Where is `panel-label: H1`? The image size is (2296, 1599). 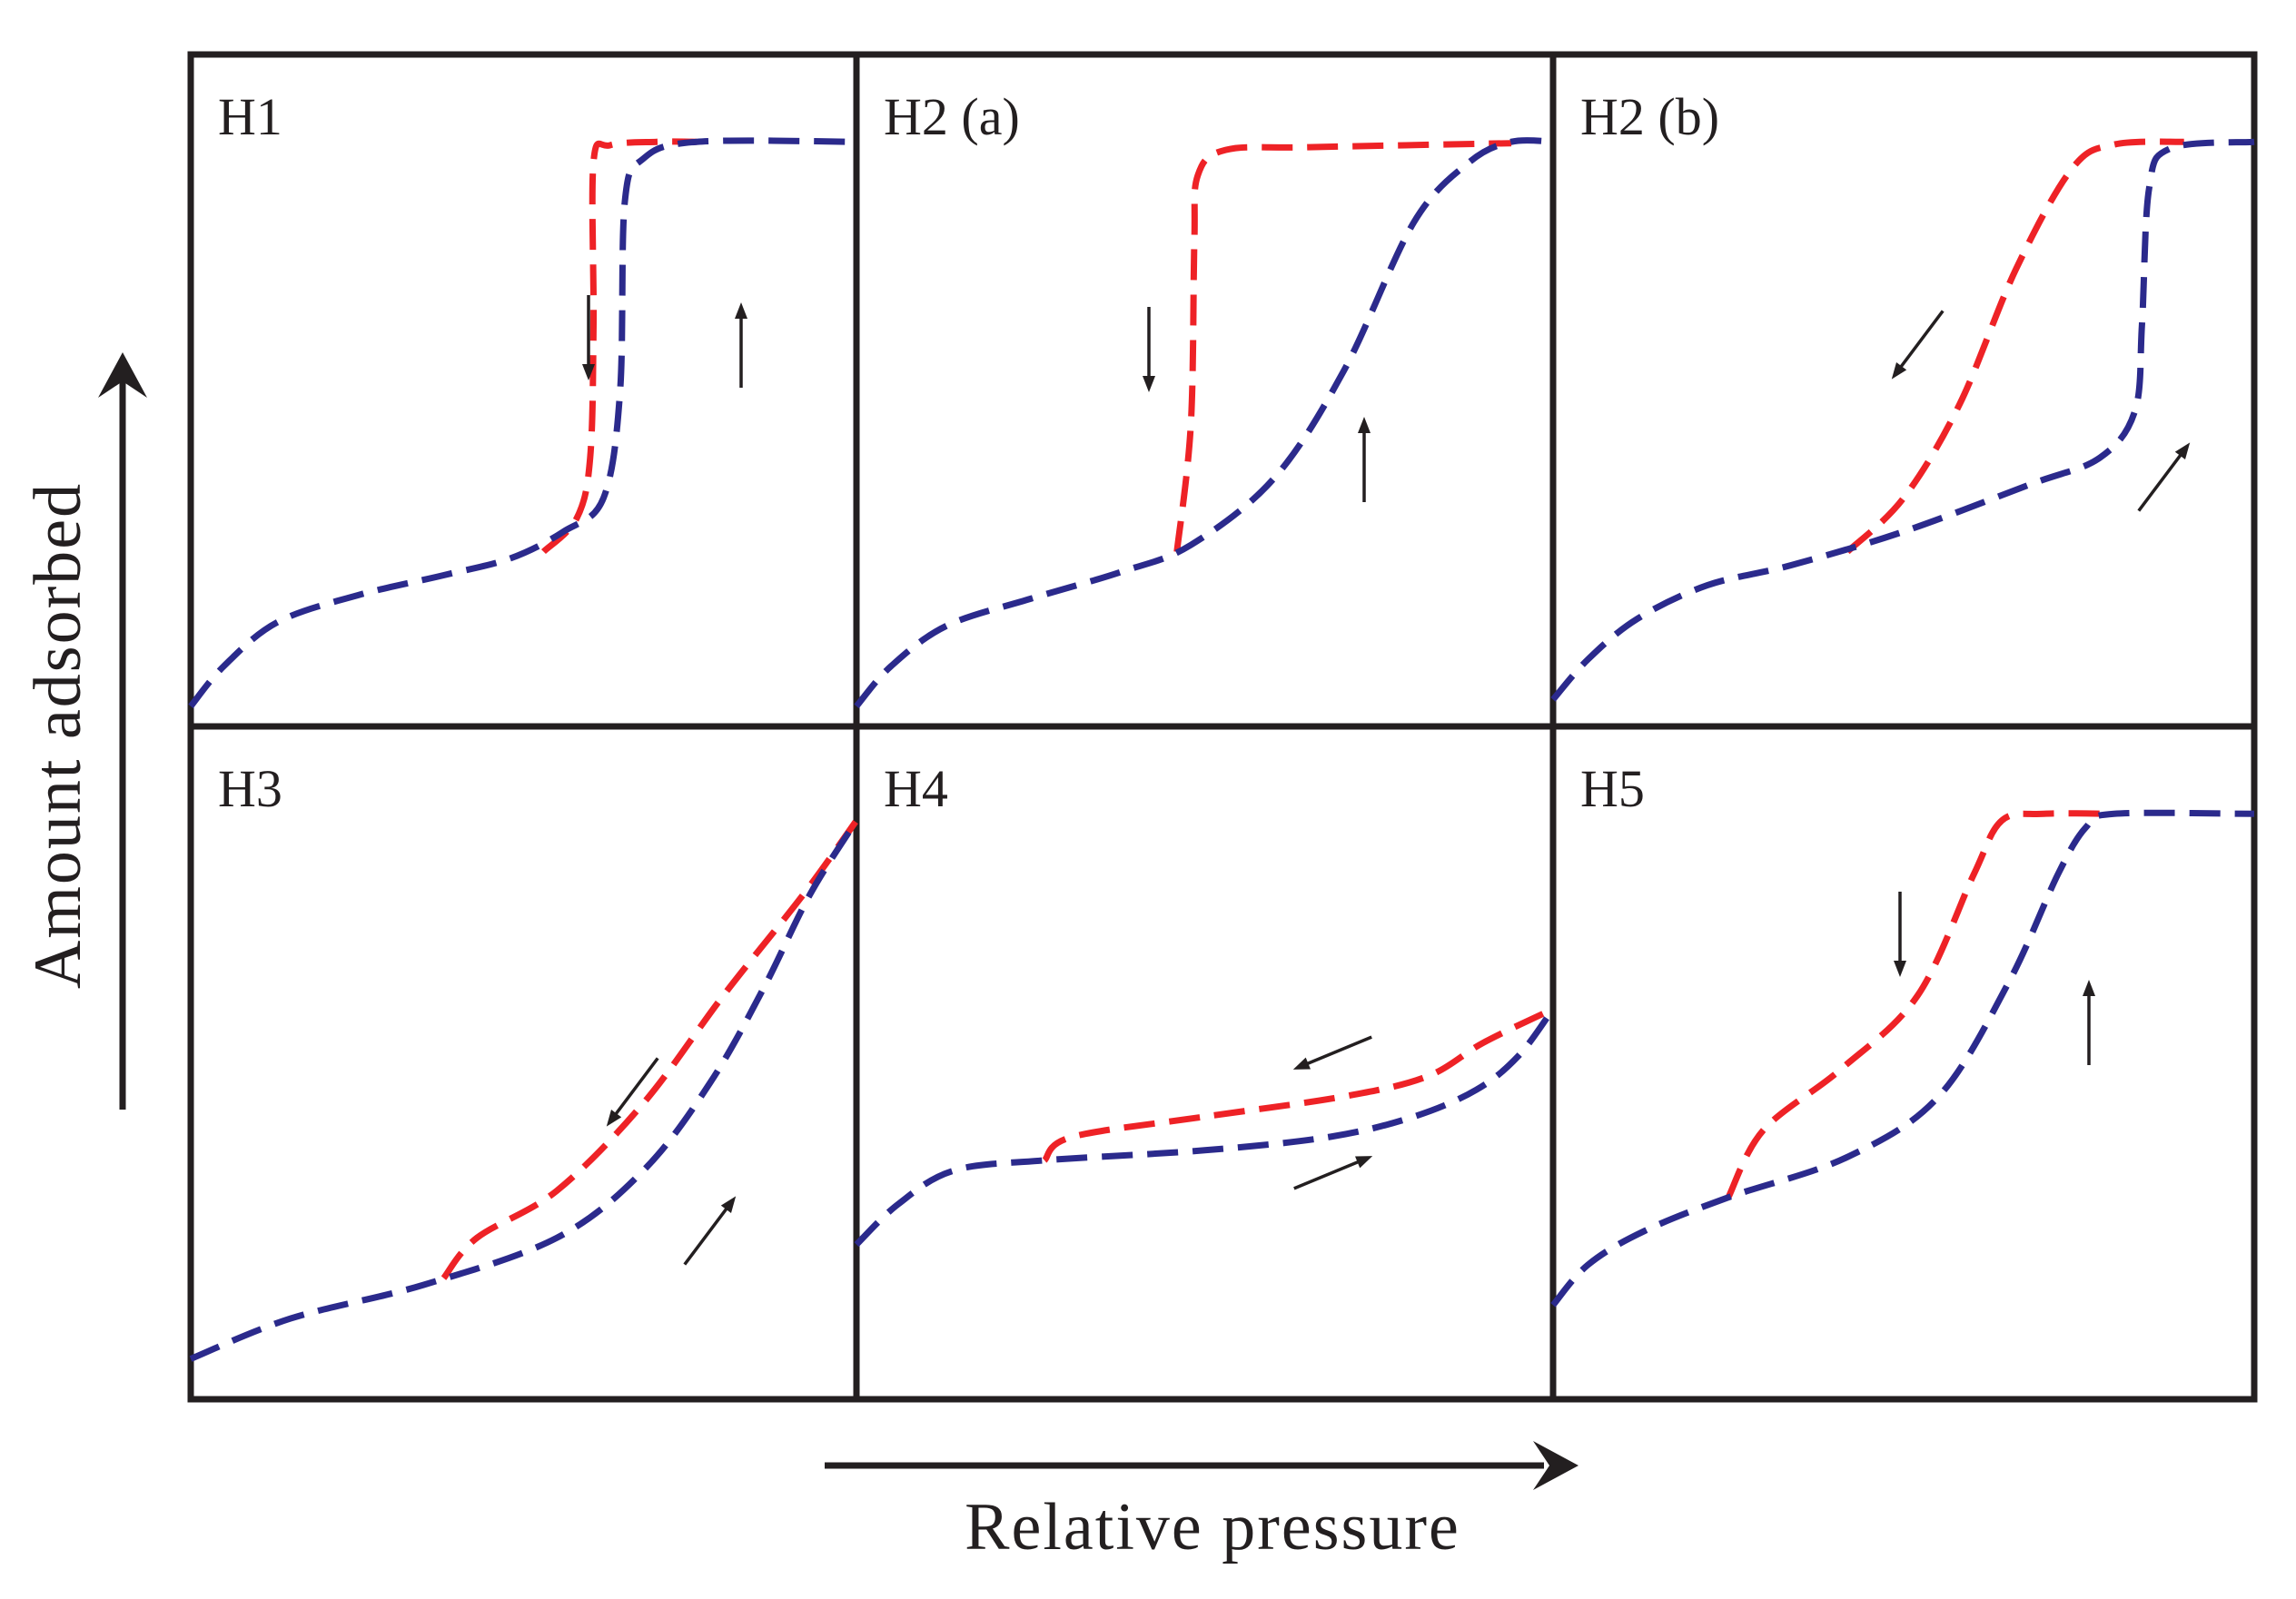
panel-label: H1 is located at coordinates (250, 116).